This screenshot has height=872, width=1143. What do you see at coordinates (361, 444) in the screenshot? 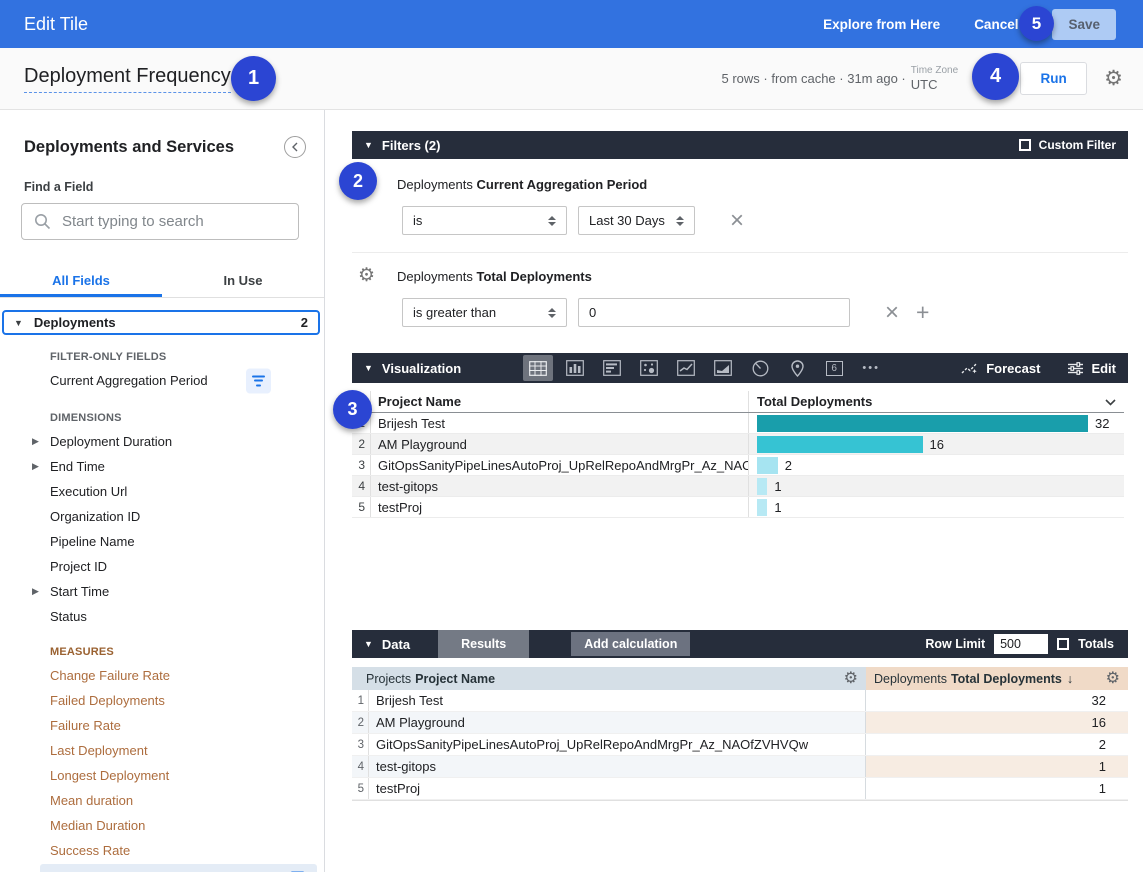
I see `row-number: 2` at bounding box center [361, 444].